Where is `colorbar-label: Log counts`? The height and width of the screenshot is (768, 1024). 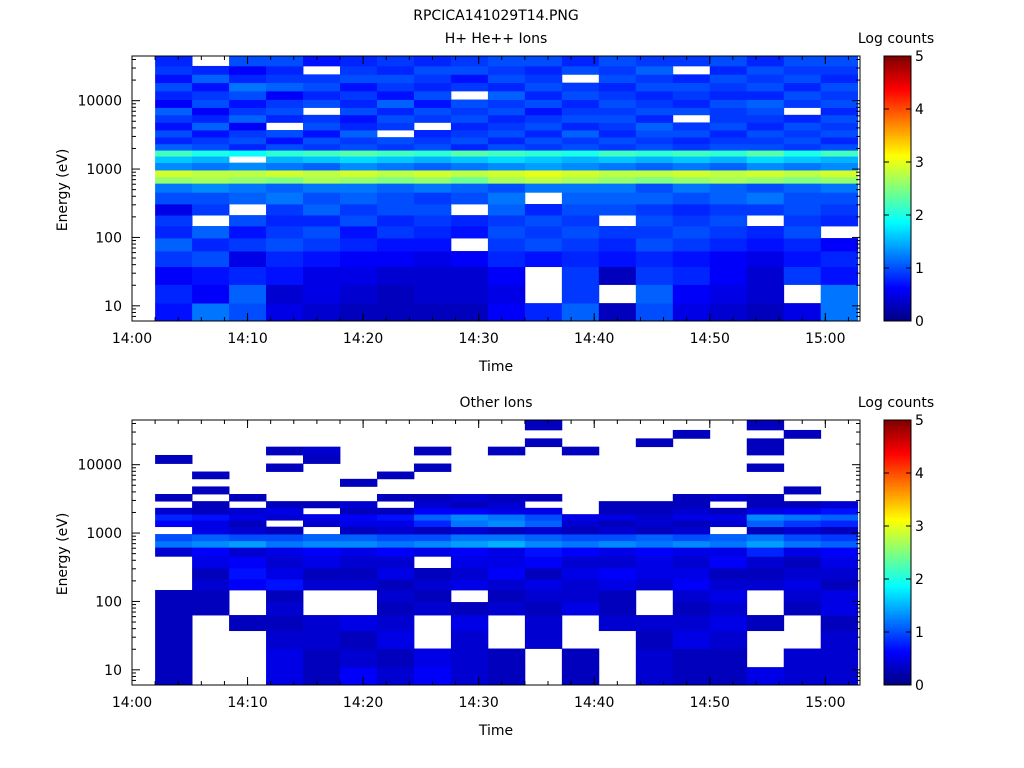
colorbar-label: Log counts is located at coordinates (896, 39).